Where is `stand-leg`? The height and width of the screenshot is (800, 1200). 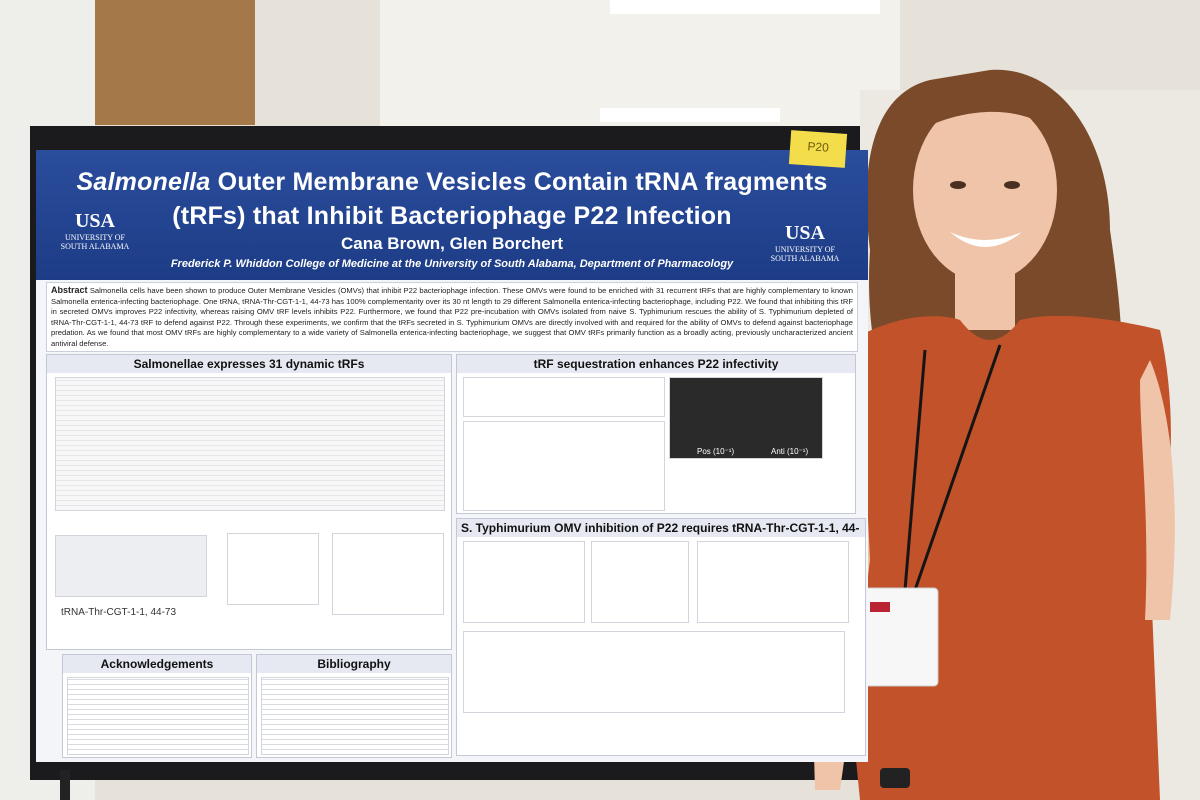
stand-leg is located at coordinates (65, 785).